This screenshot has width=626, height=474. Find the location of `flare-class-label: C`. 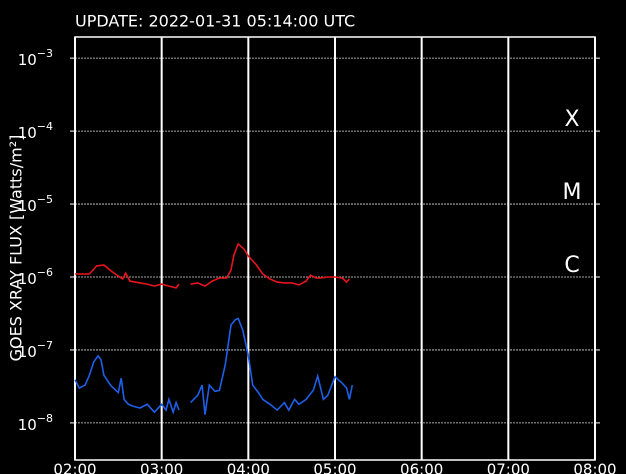

flare-class-label: C is located at coordinates (571, 265).